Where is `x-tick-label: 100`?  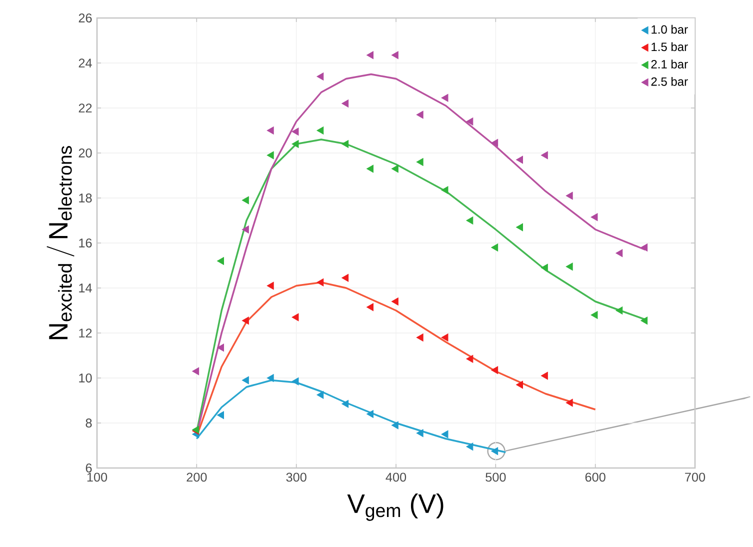
x-tick-label: 100 is located at coordinates (97, 477).